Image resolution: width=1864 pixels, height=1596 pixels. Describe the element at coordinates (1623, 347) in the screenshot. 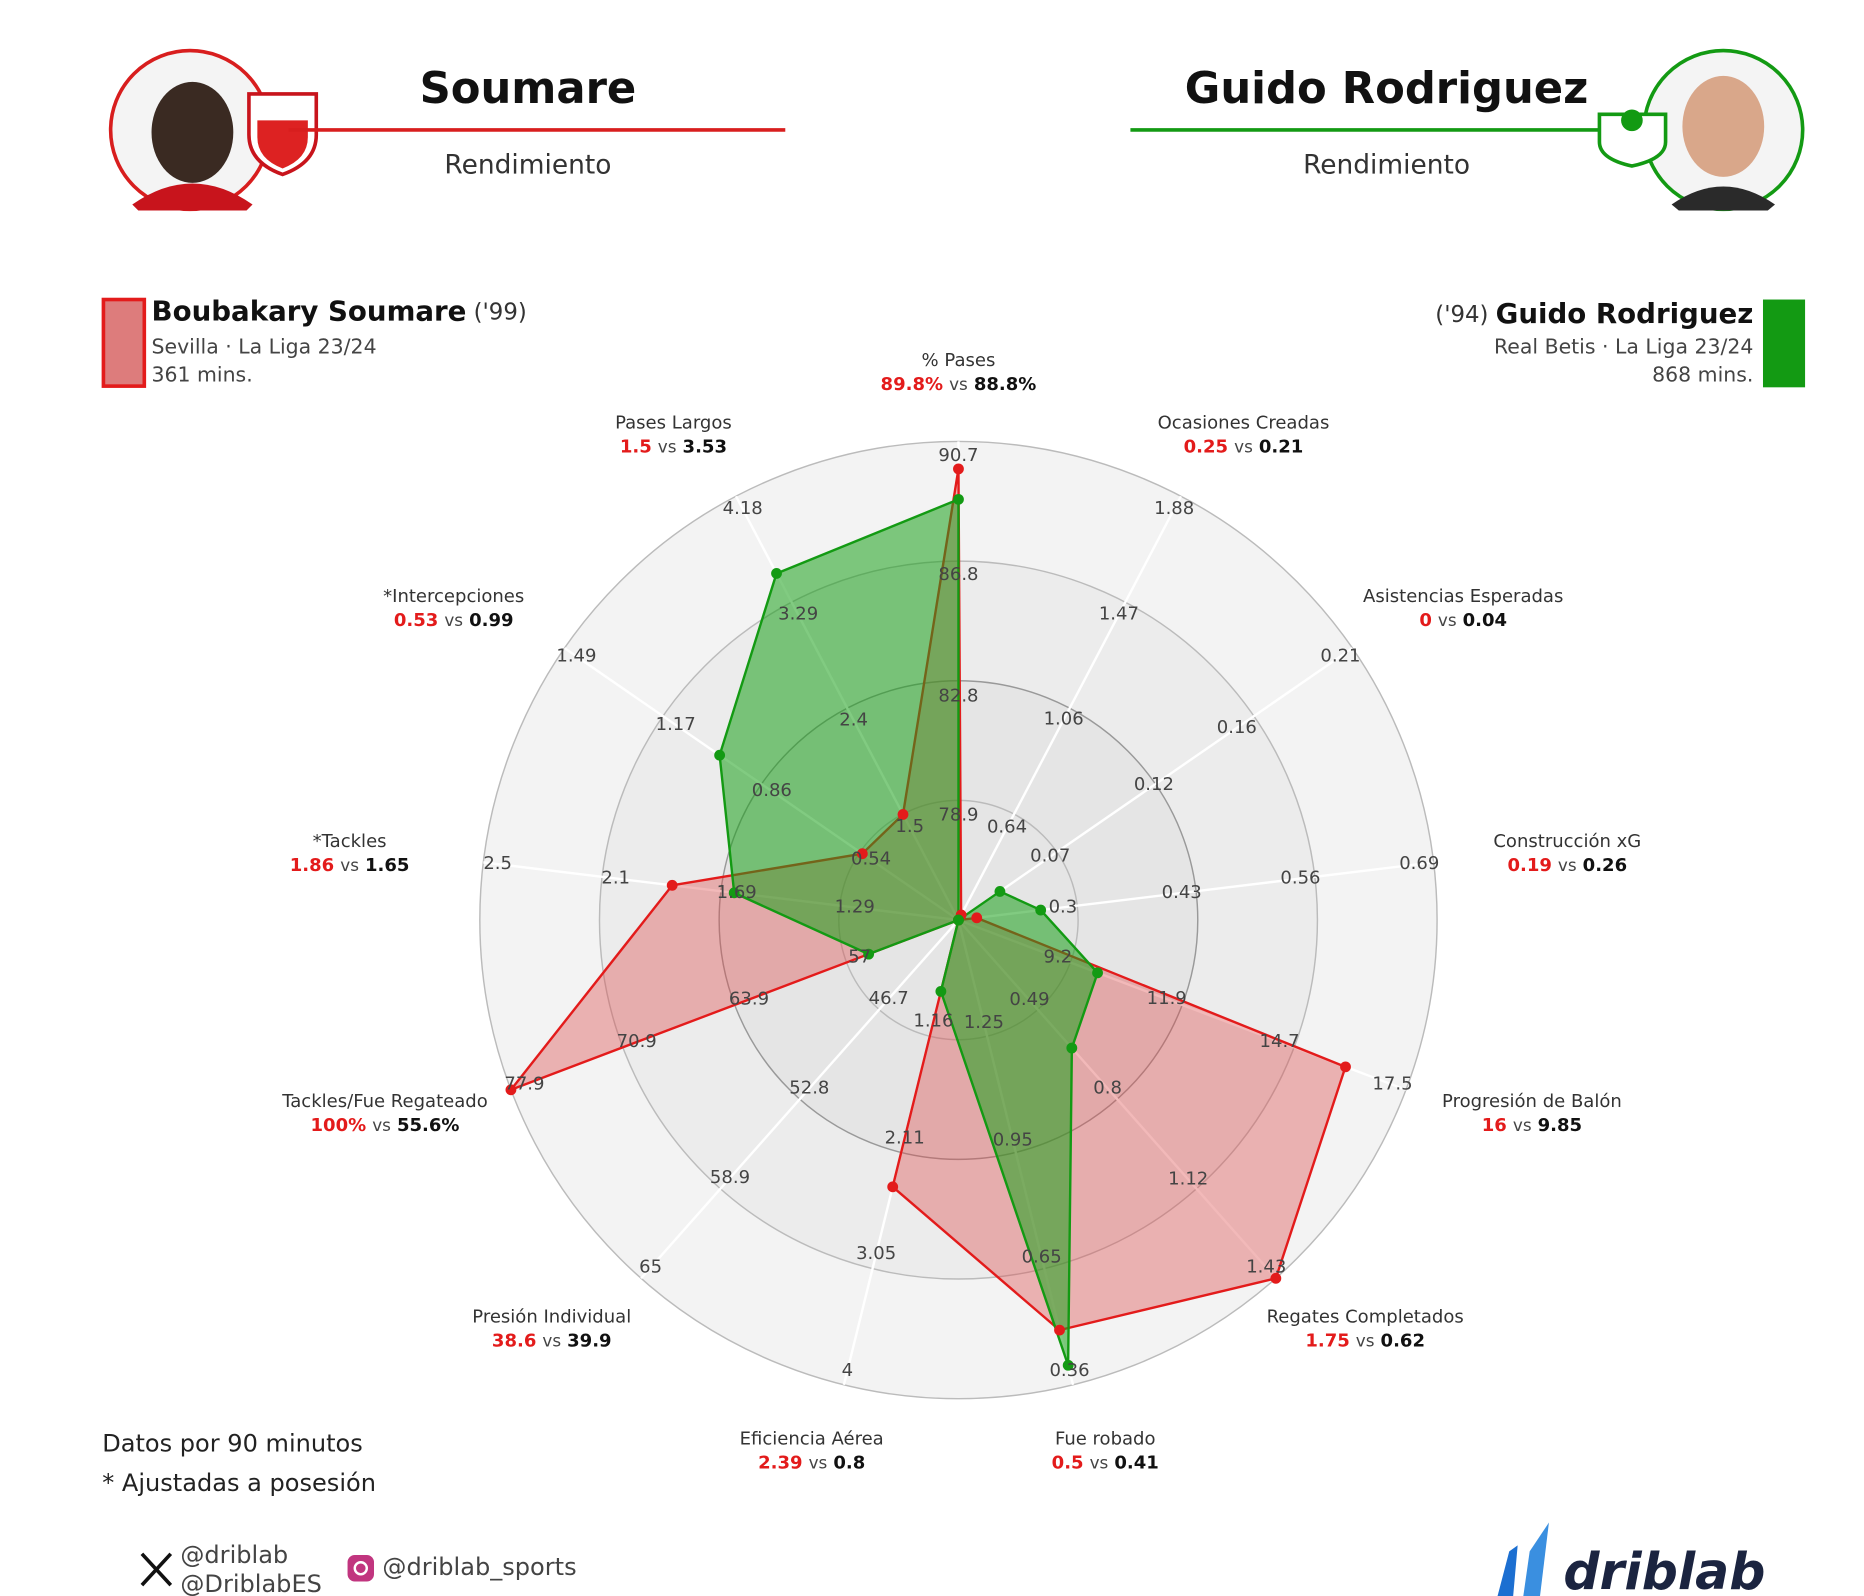

I see `legend-team: Real Betis · La Liga 23/24` at that location.